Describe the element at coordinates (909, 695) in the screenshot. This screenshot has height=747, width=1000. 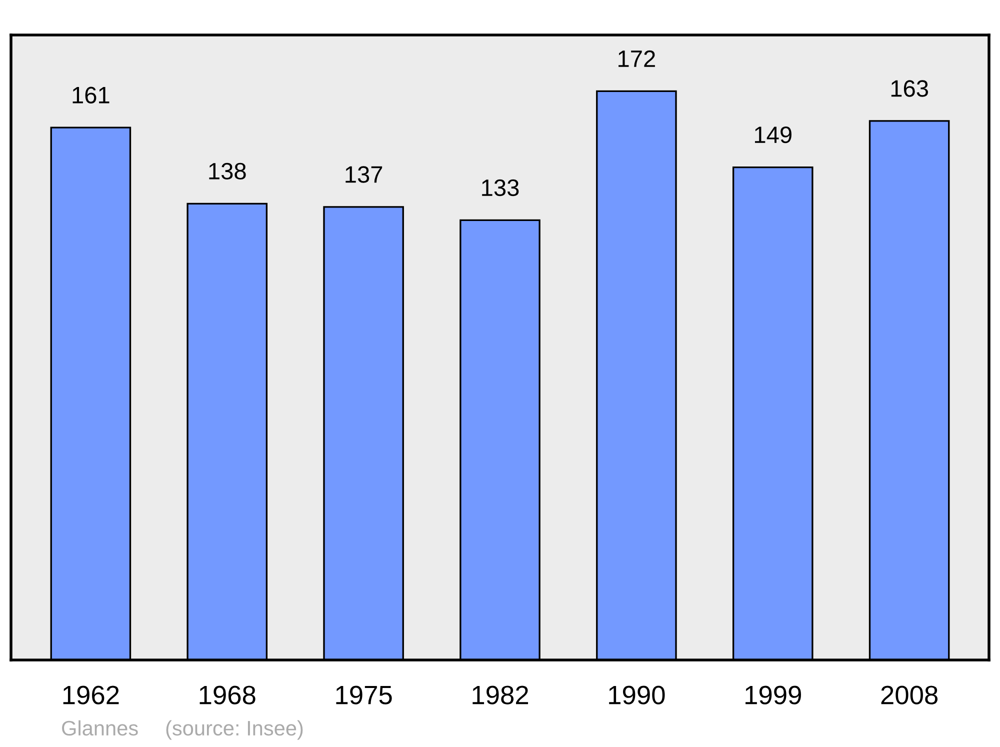
I see `x-tick-label: 2008` at that location.